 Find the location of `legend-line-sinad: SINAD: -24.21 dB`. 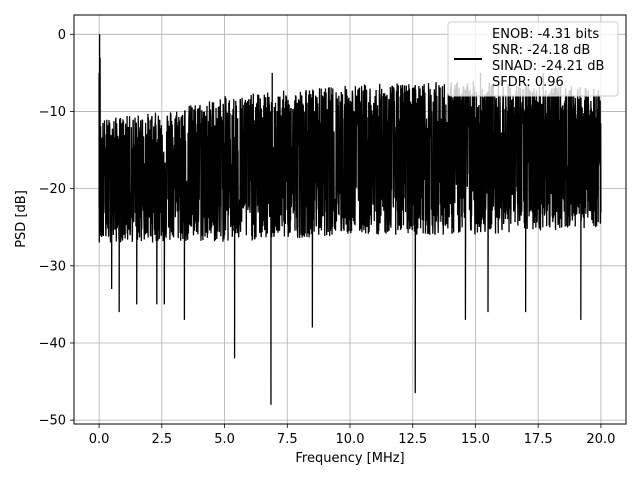

legend-line-sinad: SINAD: -24.21 dB is located at coordinates (548, 66).